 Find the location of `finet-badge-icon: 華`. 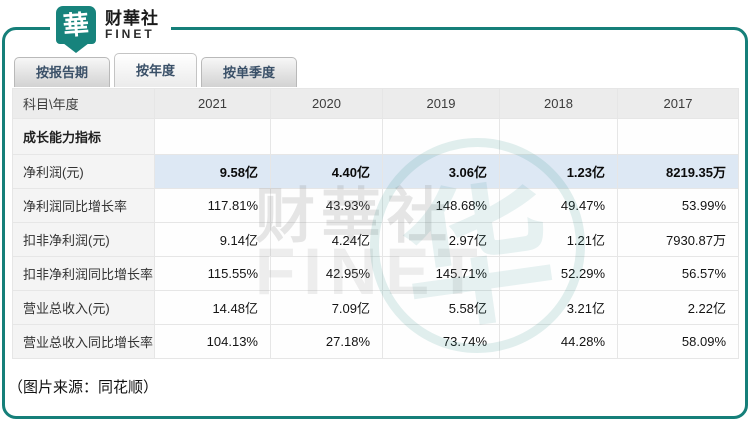

finet-badge-icon: 華 is located at coordinates (76, 29).